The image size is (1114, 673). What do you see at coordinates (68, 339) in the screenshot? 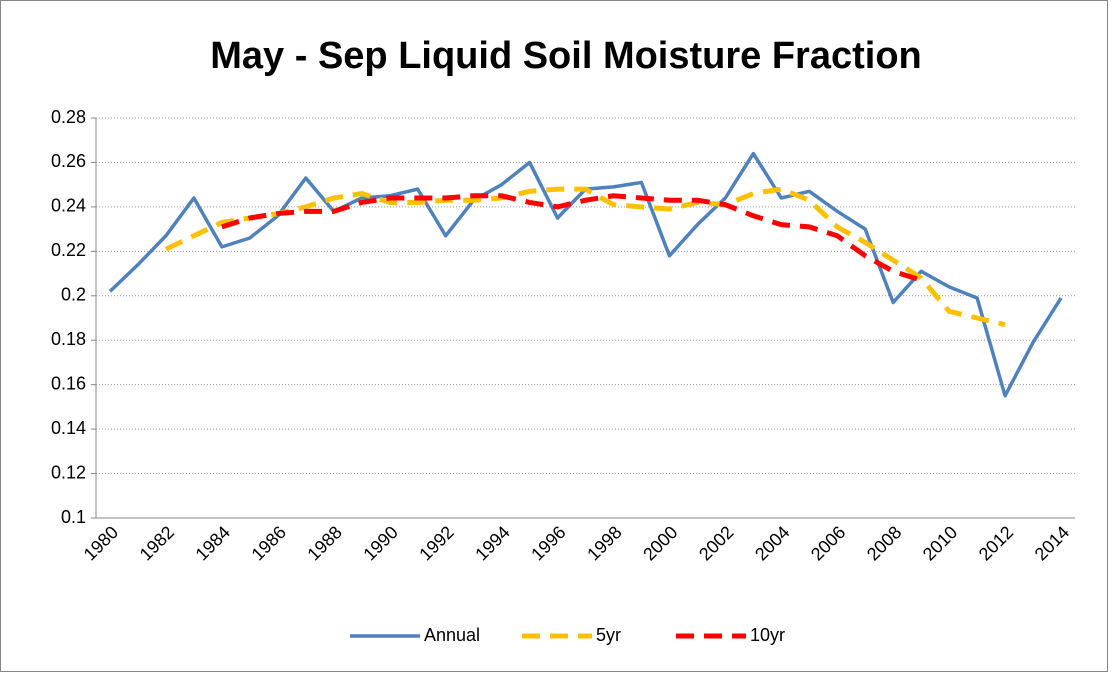
I see `y-tick-label: 0.18` at bounding box center [68, 339].